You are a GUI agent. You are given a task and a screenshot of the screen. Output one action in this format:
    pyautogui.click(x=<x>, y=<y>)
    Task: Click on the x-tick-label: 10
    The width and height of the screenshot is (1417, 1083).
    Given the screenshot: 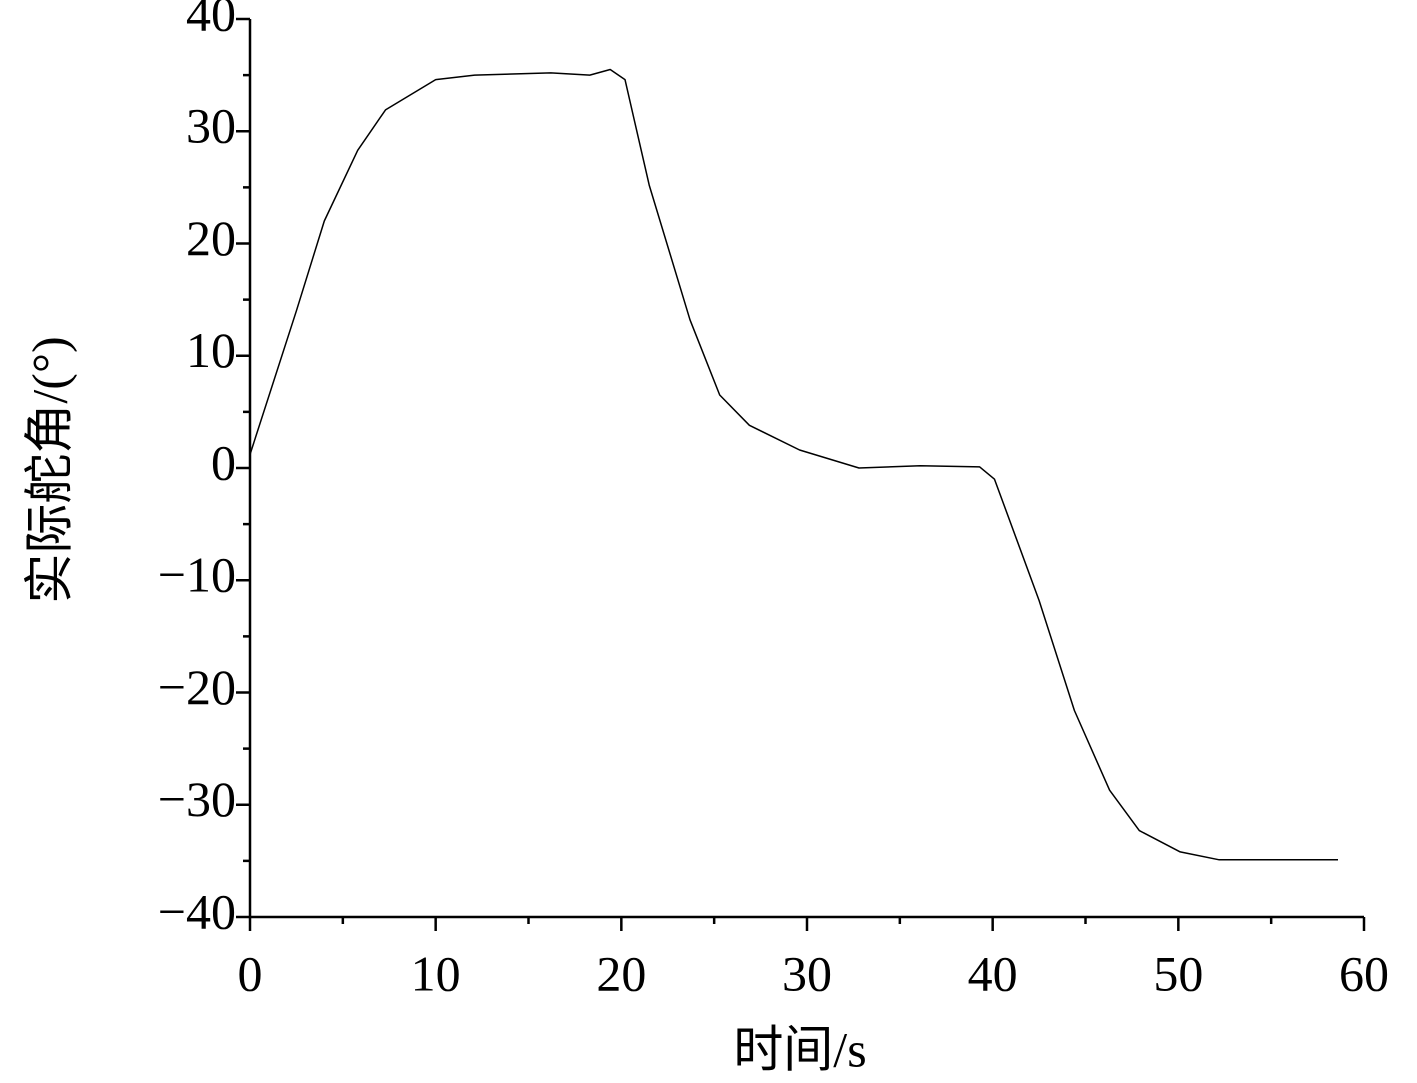 What is the action you would take?
    pyautogui.click(x=436, y=973)
    